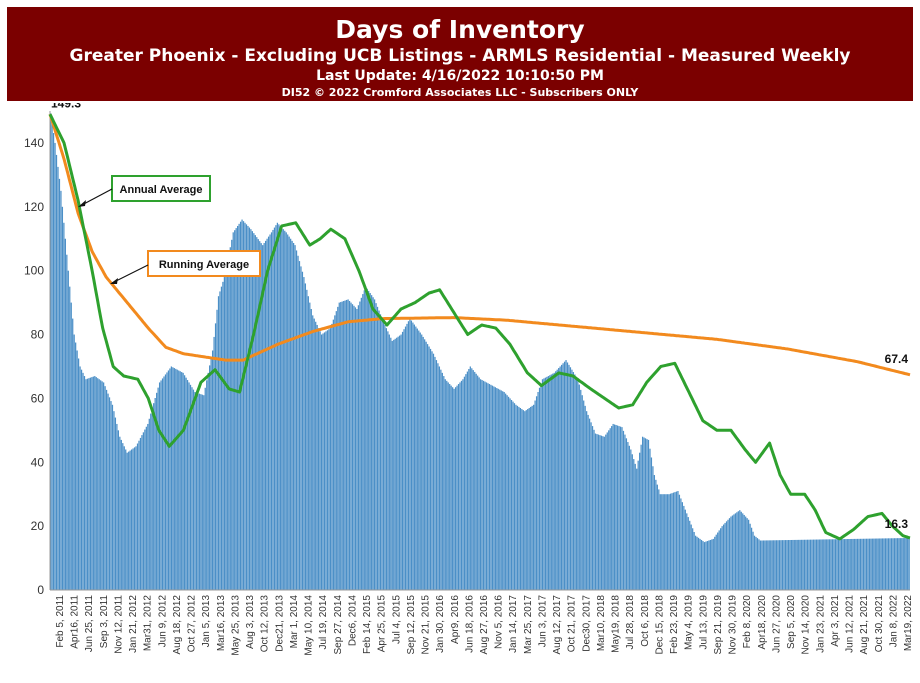  What do you see at coordinates (791, 622) in the screenshot?
I see `x-tick-label: Sep 5, 2020` at bounding box center [791, 622].